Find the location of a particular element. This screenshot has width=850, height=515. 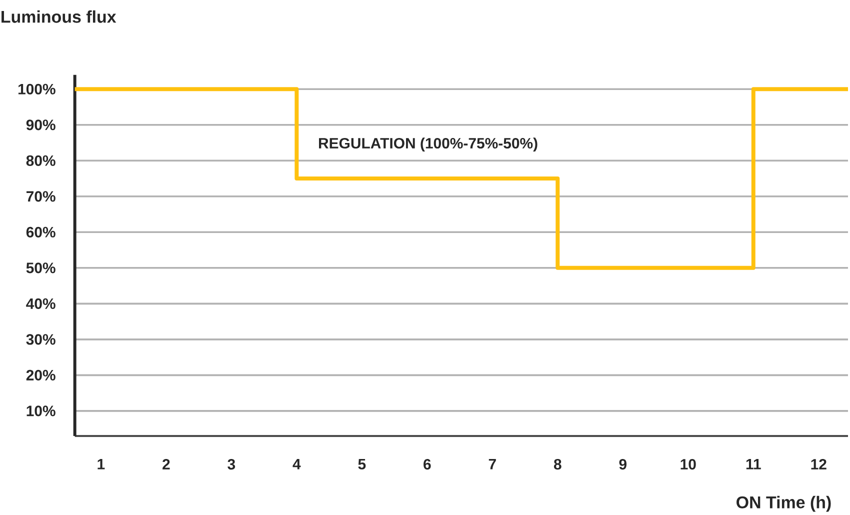

y-tick-label: 100% is located at coordinates (37, 89).